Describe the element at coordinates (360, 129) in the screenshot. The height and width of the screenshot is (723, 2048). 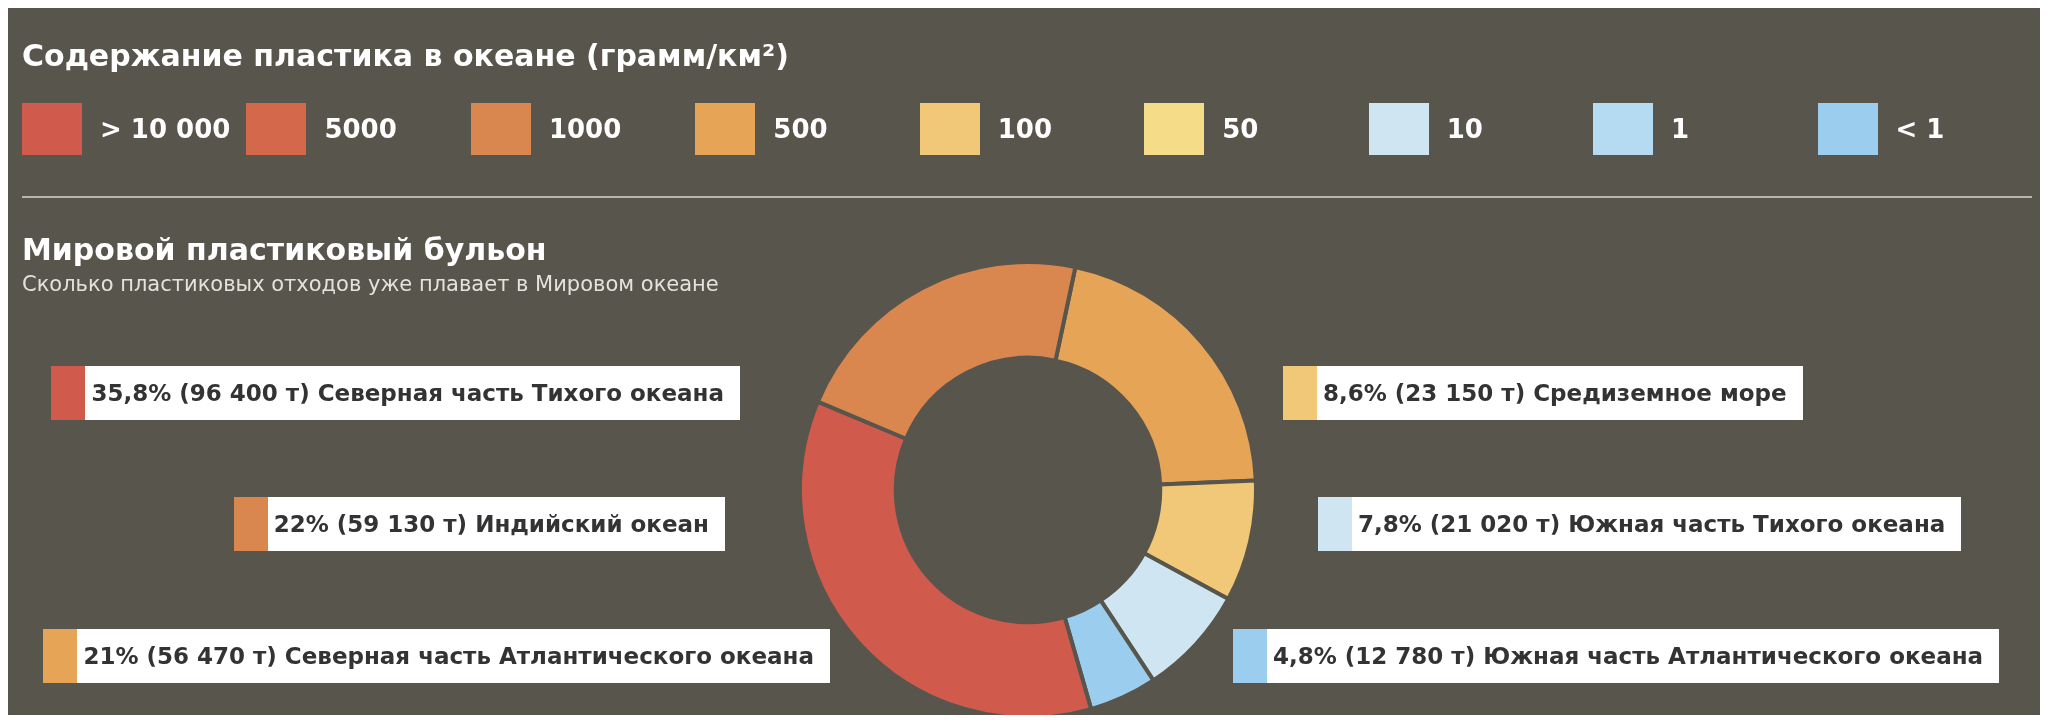
I see `category-label: 5000` at that location.